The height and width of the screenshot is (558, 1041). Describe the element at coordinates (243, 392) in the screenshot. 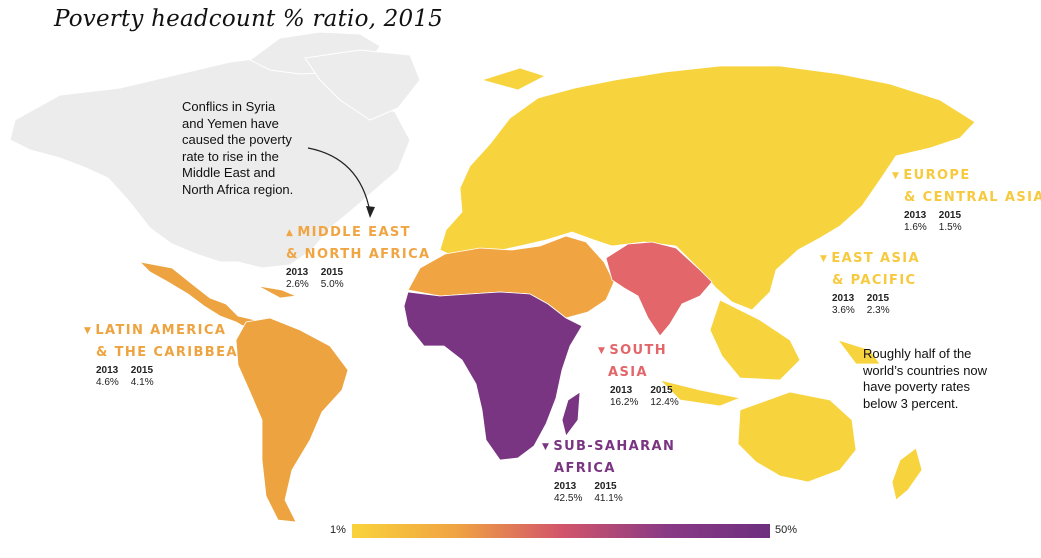

I see `latin-america-shape` at that location.